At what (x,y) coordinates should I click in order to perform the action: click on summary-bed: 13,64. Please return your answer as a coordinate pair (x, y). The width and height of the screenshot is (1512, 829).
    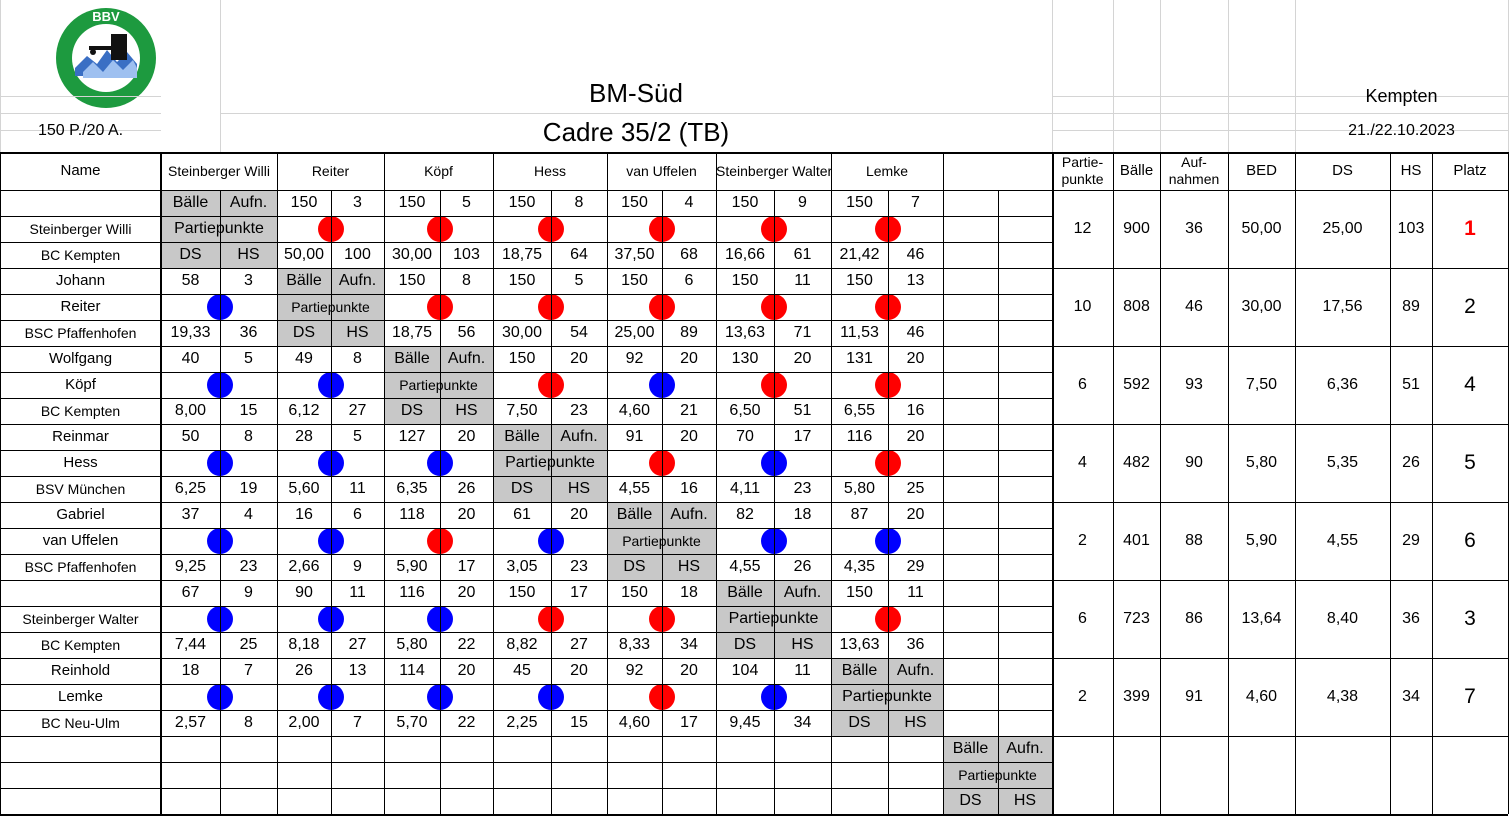
    Looking at the image, I should click on (1261, 618).